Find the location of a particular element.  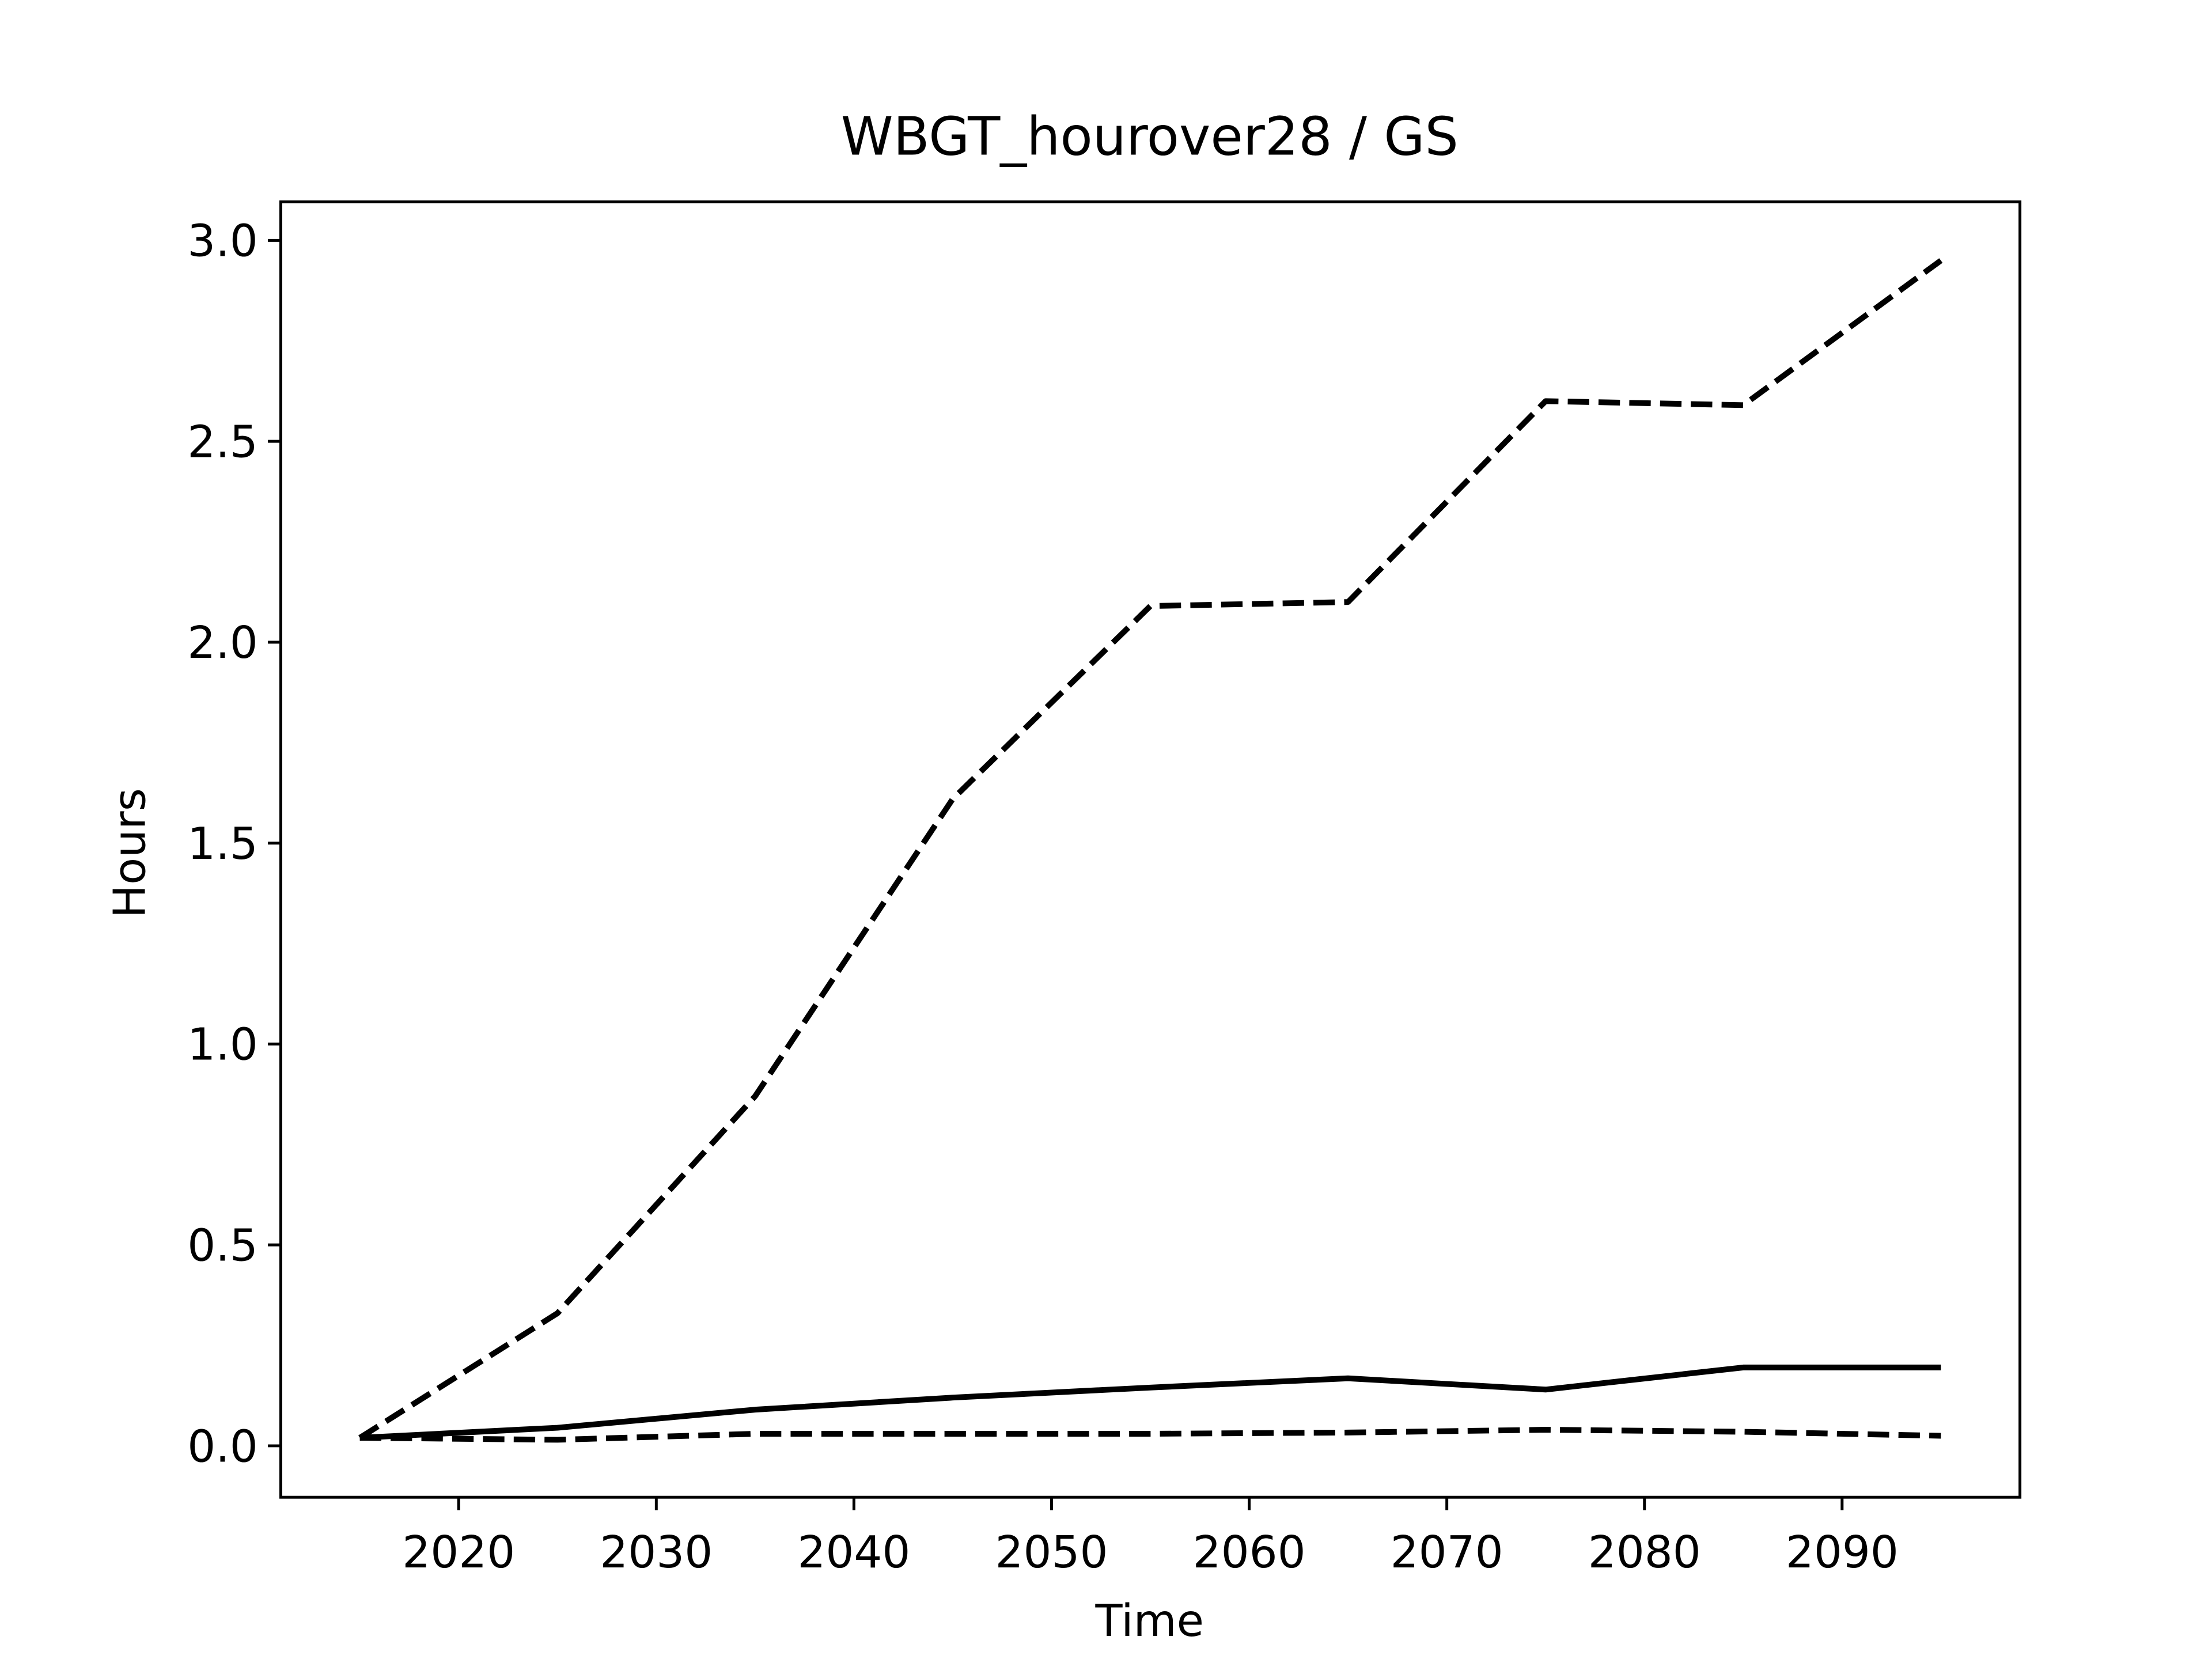

x-tick-label: 2020 is located at coordinates (458, 1552).